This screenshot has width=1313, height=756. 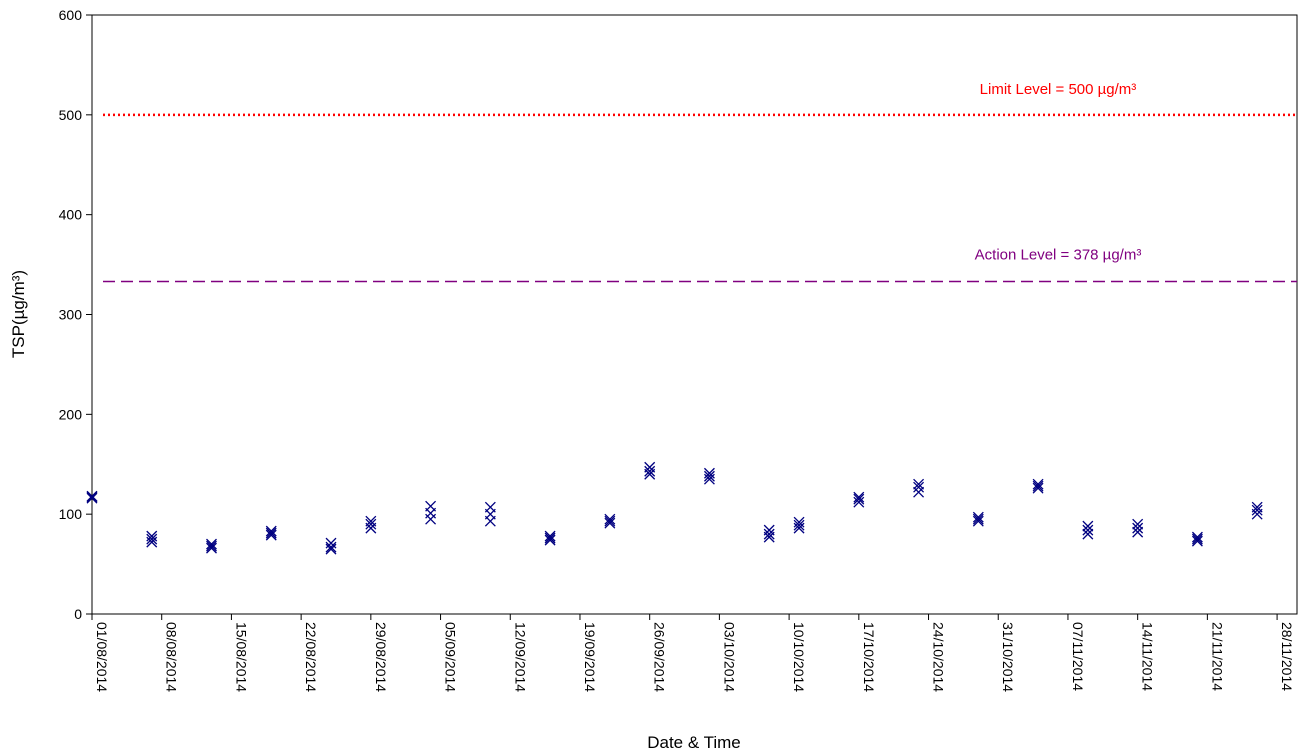 I want to click on x-tick-label: 21/11/2014, so click(x=1217, y=656).